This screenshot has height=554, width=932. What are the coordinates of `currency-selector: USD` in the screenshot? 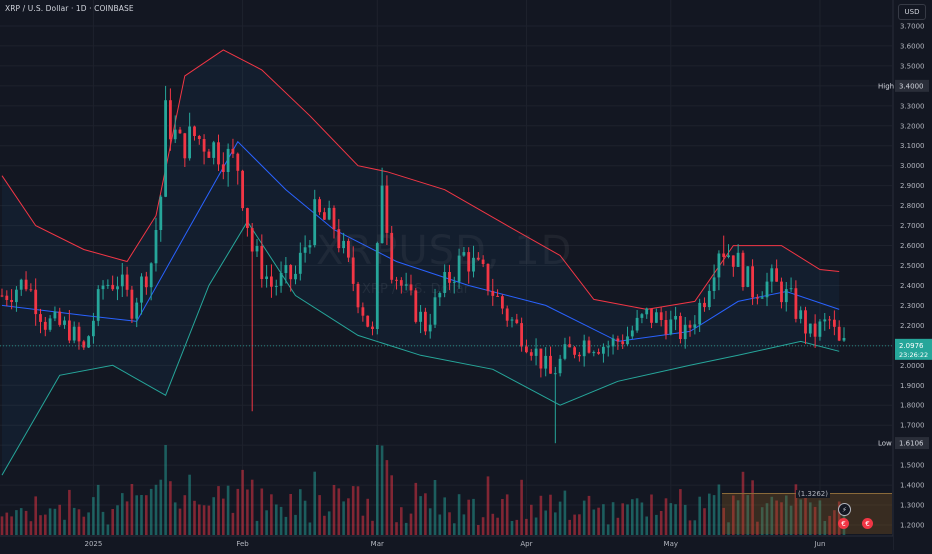 It's located at (912, 12).